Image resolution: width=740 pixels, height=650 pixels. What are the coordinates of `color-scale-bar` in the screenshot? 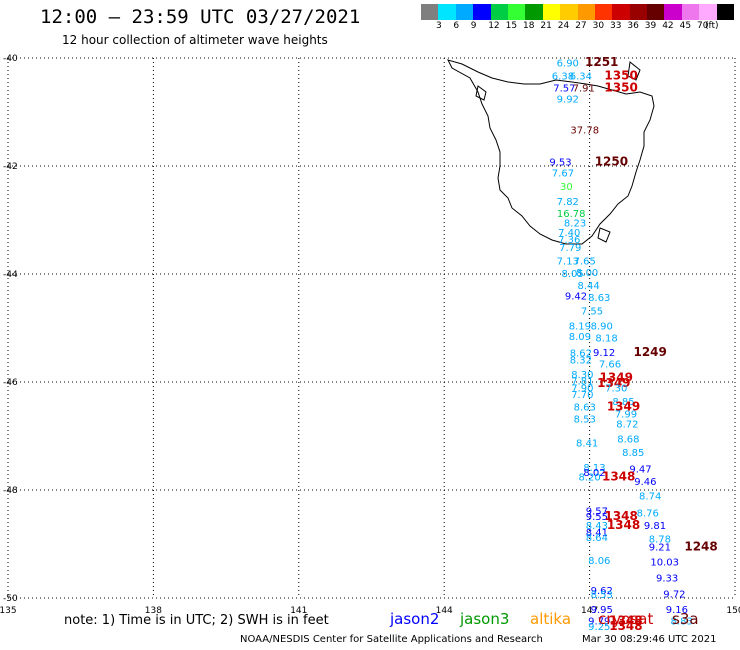 It's located at (578, 12).